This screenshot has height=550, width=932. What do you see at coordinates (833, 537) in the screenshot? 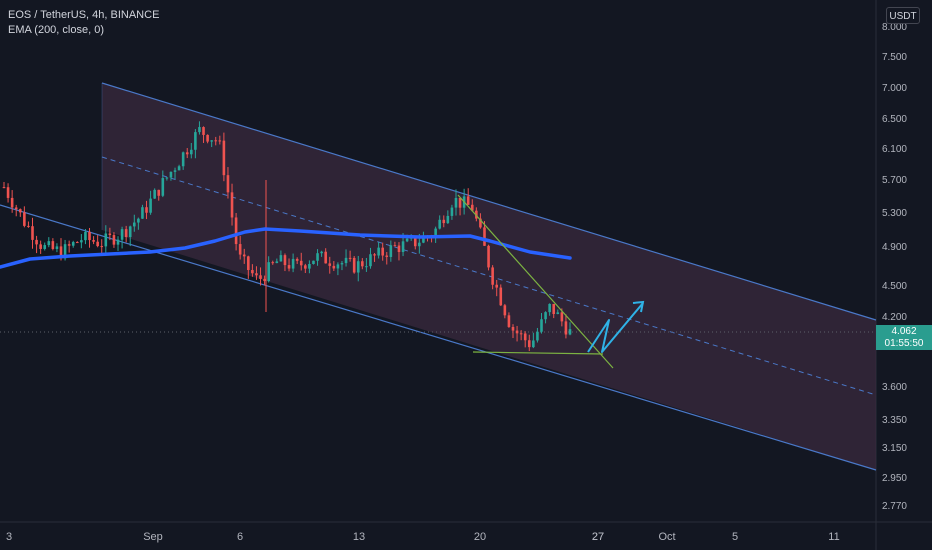
I see `x-tick-label: 11` at bounding box center [833, 537].